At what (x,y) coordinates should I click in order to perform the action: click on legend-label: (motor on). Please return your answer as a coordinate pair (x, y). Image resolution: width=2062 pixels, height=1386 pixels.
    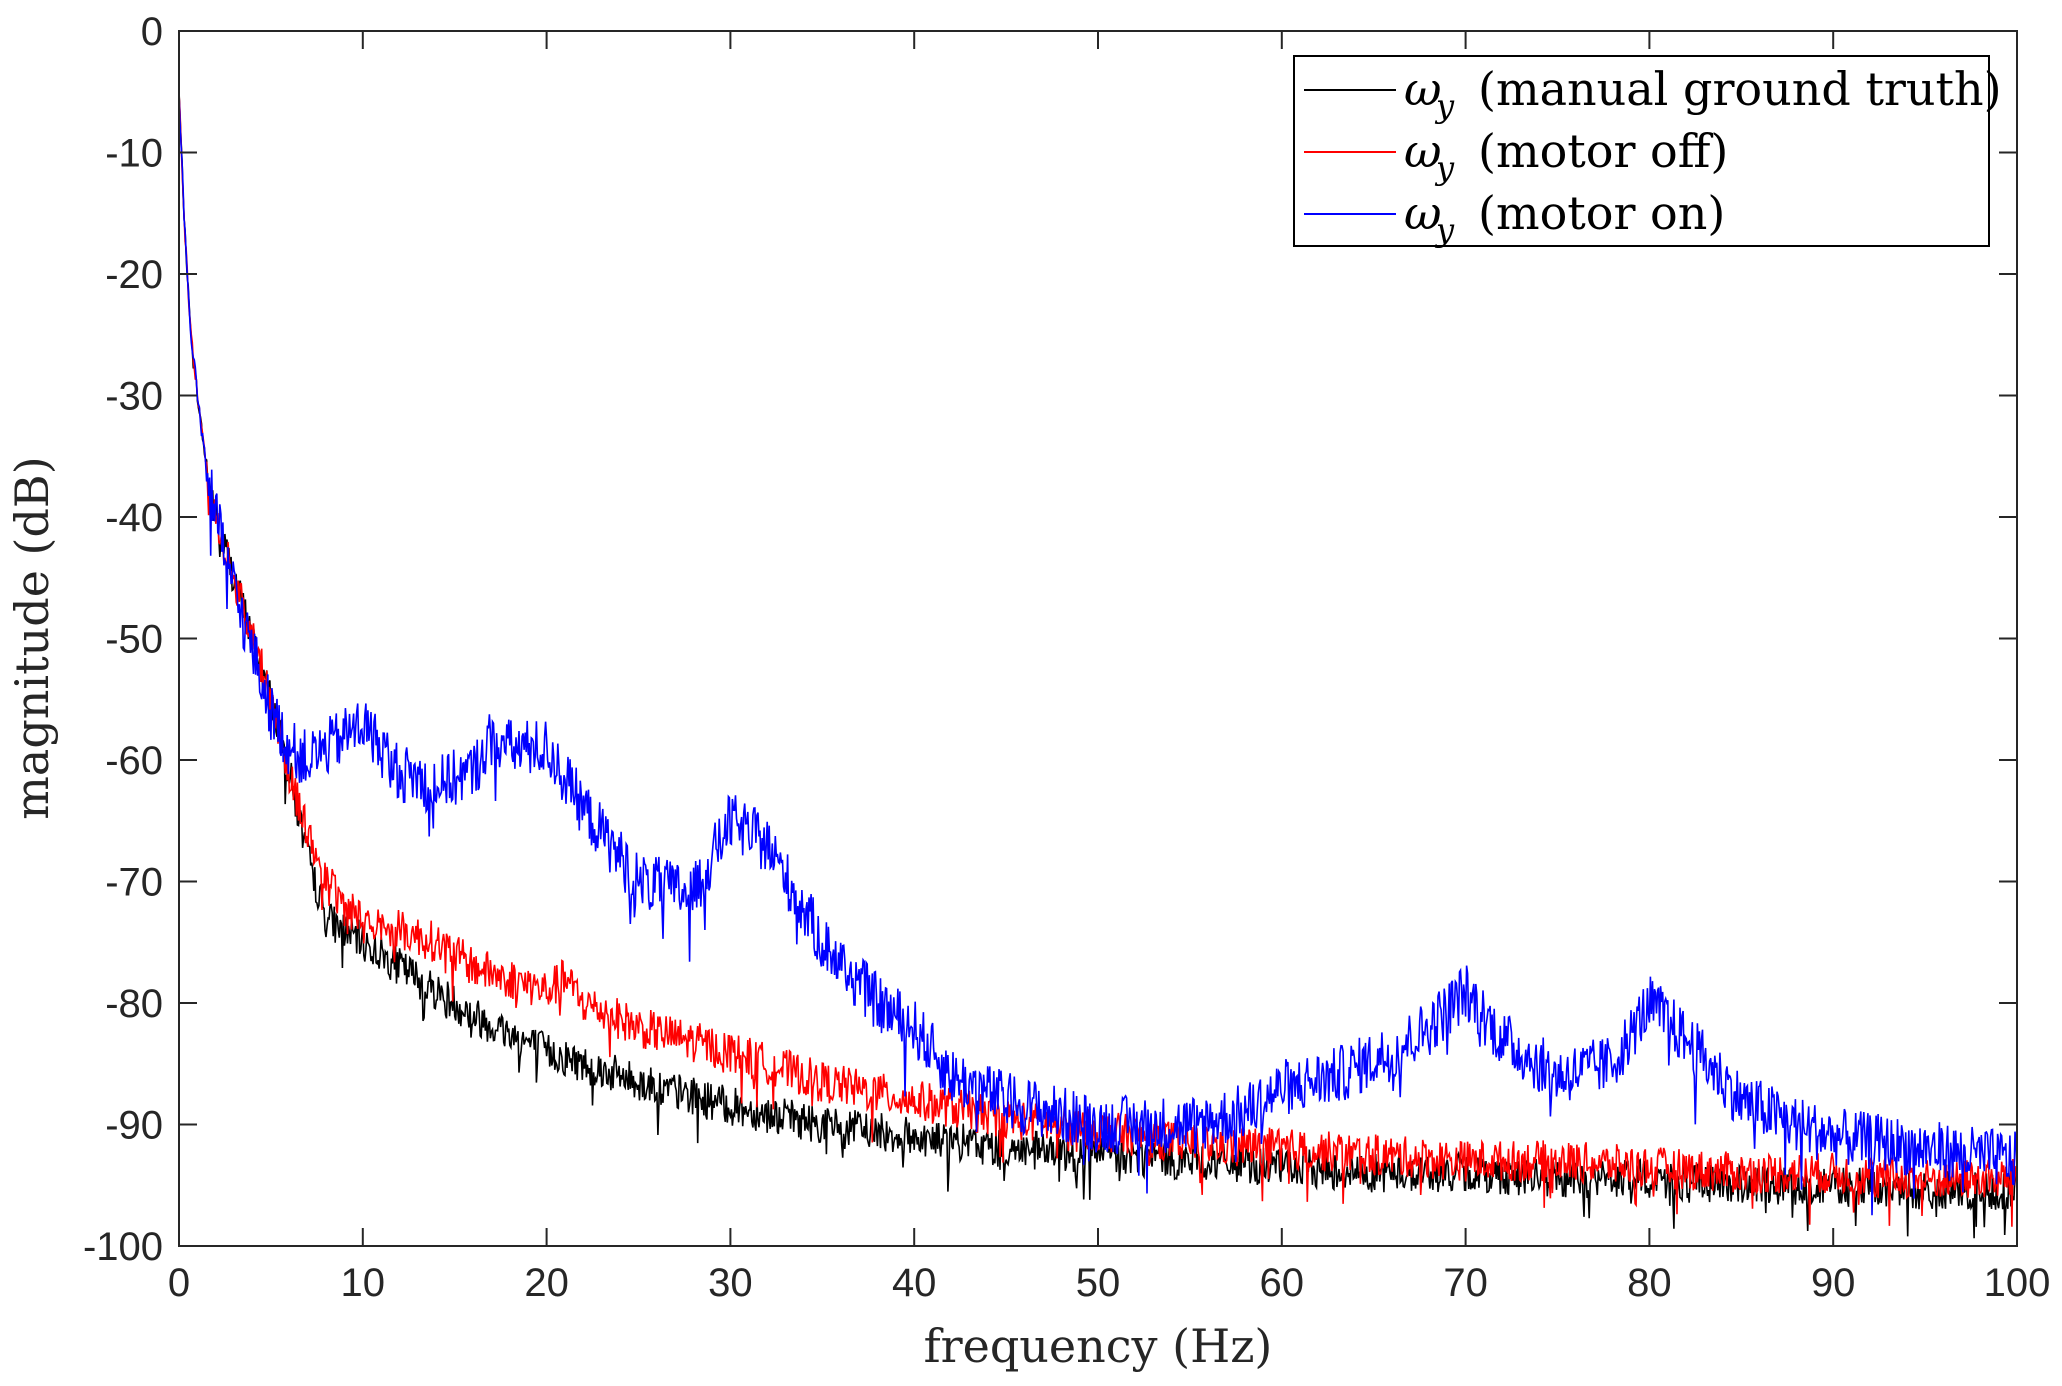
    Looking at the image, I should click on (1601, 213).